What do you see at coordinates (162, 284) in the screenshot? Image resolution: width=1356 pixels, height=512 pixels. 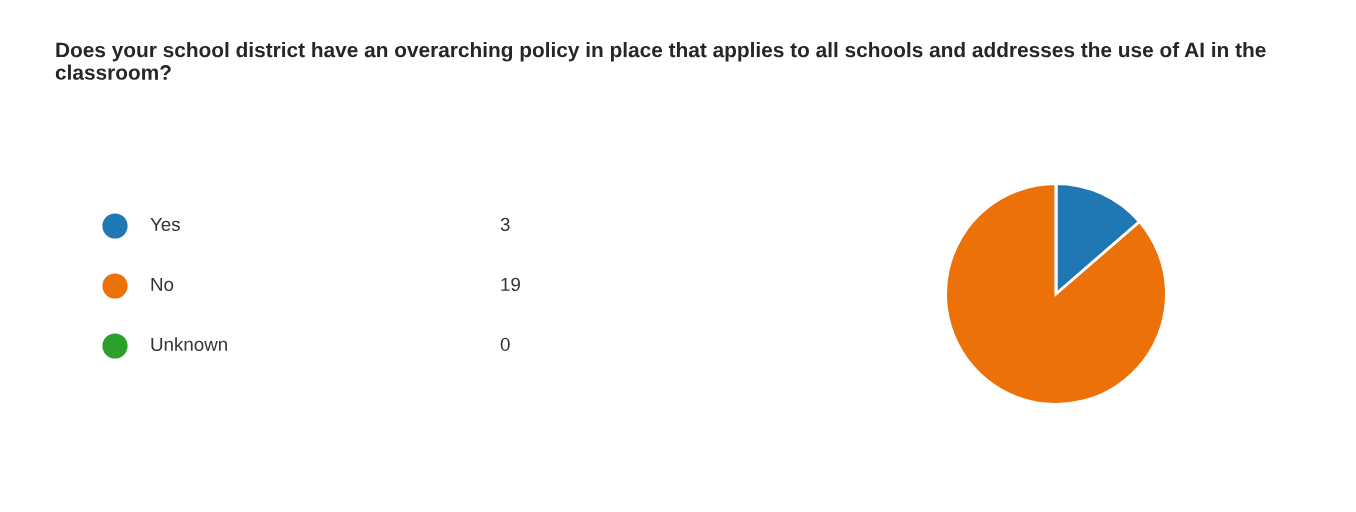 I see `legend-label: No` at bounding box center [162, 284].